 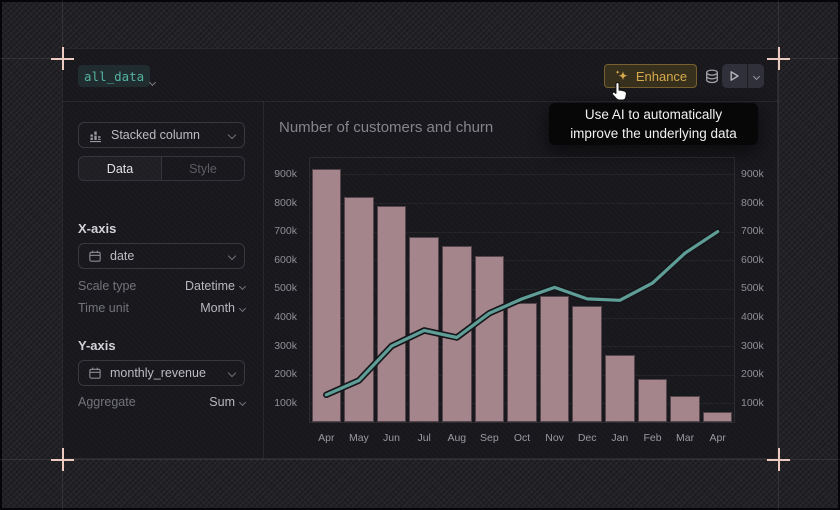 What do you see at coordinates (653, 114) in the screenshot?
I see `tooltip-line-1: Use AI to automatically` at bounding box center [653, 114].